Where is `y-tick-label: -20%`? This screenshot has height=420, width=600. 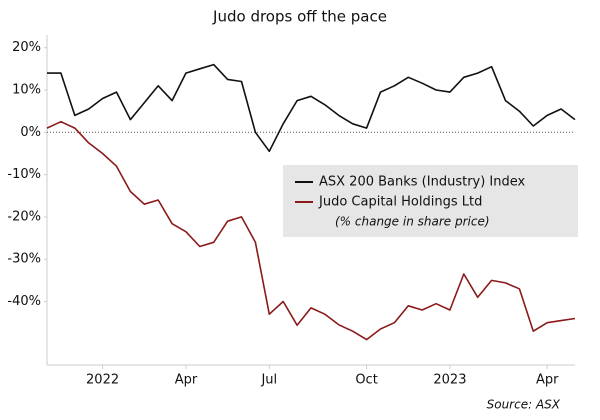
y-tick-label: -20% is located at coordinates (24, 216).